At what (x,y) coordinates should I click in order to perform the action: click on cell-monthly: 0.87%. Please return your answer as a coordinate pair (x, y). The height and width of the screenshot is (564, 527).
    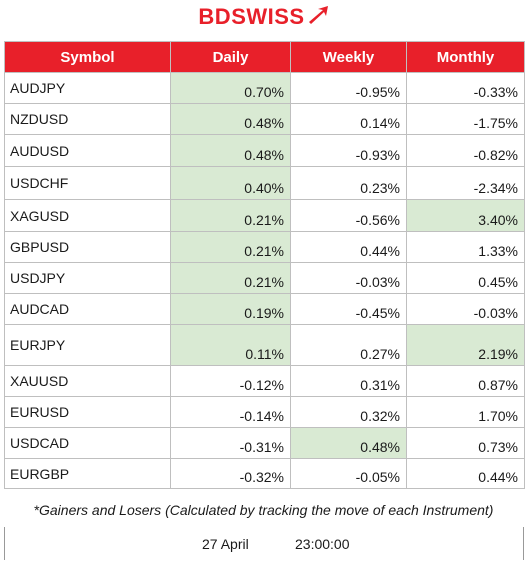
    Looking at the image, I should click on (465, 381).